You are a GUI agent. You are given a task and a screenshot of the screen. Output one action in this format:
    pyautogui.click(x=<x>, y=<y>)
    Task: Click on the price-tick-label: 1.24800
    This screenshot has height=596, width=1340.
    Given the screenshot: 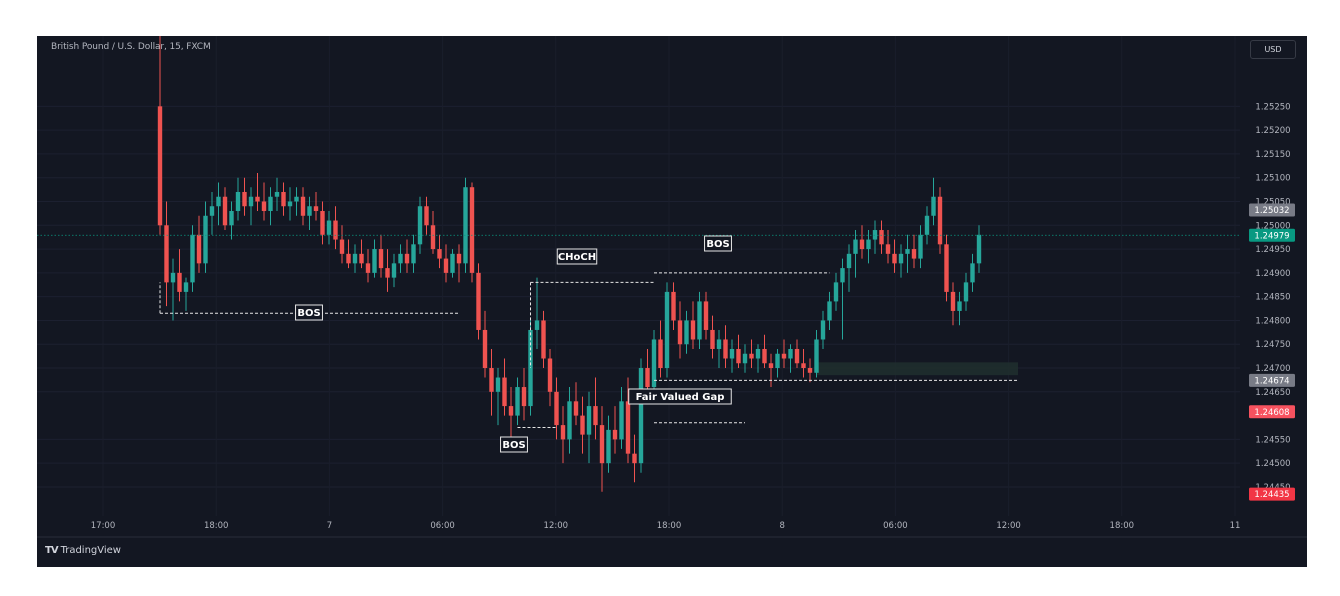 What is the action you would take?
    pyautogui.click(x=1272, y=321)
    